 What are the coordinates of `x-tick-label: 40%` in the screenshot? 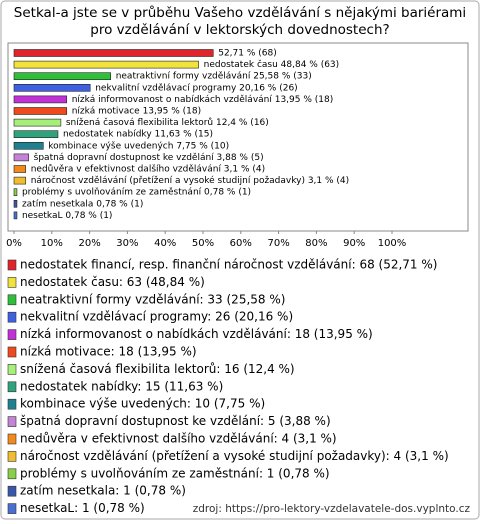 It's located at (165, 243).